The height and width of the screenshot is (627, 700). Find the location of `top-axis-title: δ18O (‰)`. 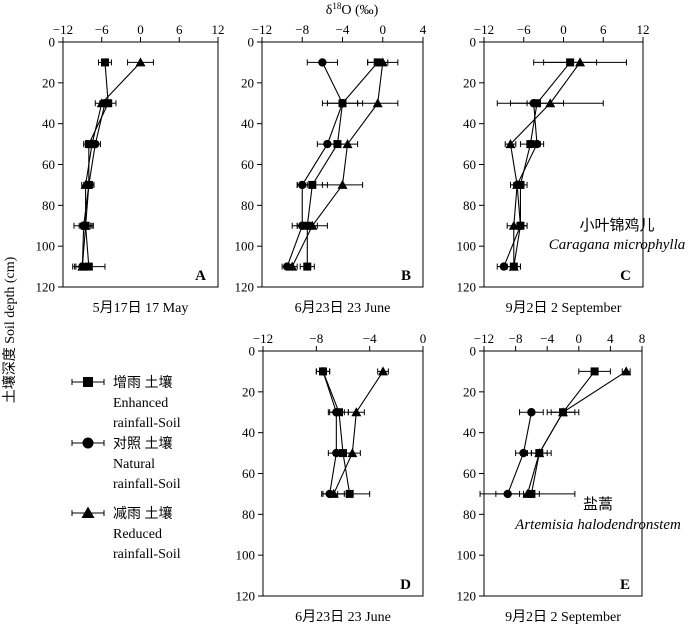

top-axis-title: δ18O (‰) is located at coordinates (352, 9).